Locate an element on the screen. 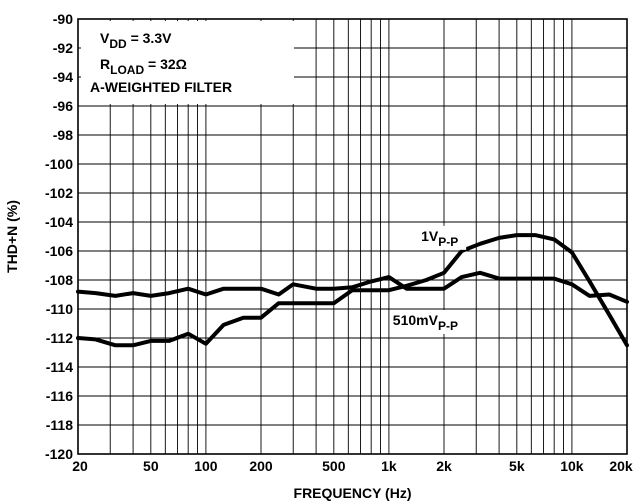 This screenshot has height=504, width=639. y-tick-label: -92 is located at coordinates (63, 48).